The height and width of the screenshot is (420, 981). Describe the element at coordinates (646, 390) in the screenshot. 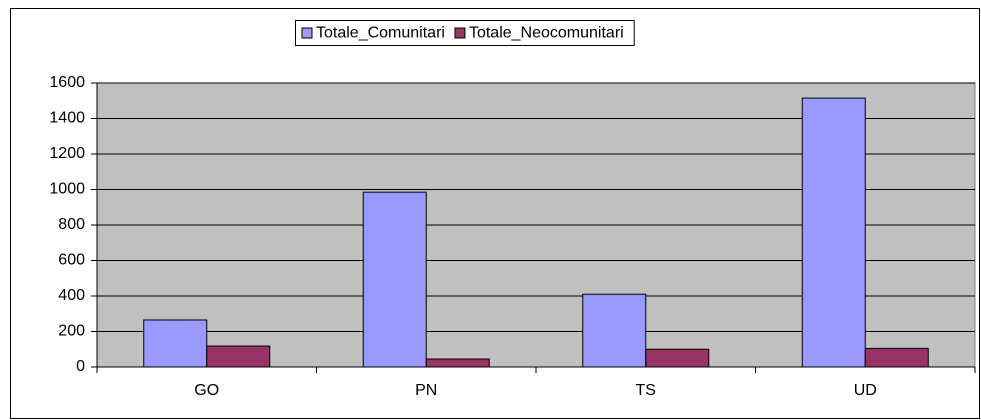

I see `x-tick-label: TS` at that location.